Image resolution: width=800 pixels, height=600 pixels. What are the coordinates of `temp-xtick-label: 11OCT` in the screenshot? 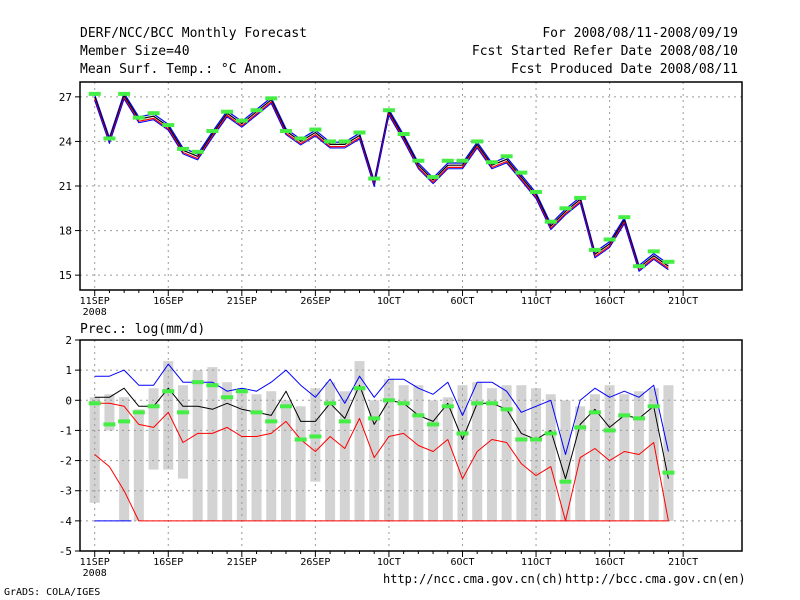 It's located at (536, 301).